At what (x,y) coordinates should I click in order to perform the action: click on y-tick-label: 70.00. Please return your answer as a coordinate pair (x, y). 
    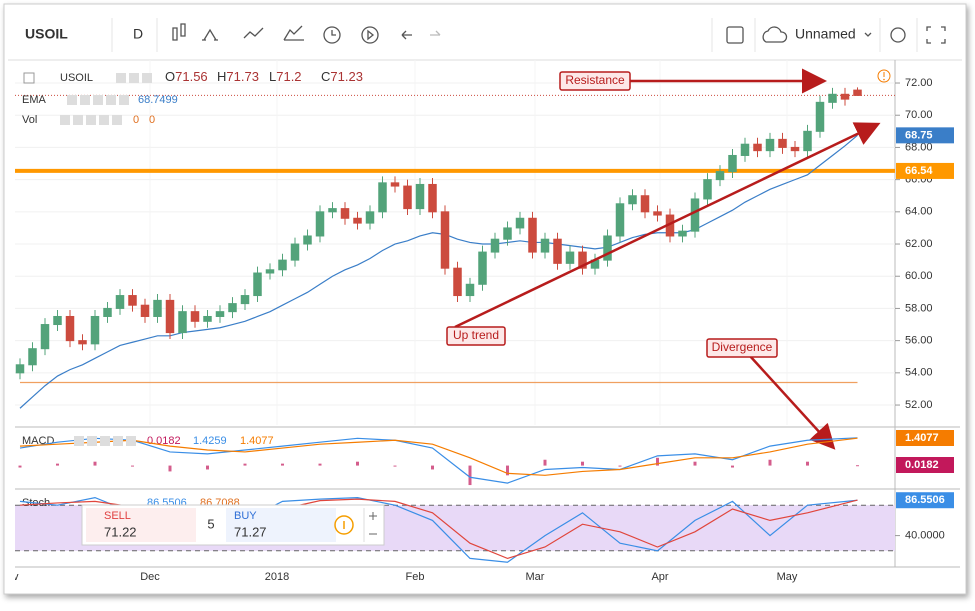
    Looking at the image, I should click on (919, 115).